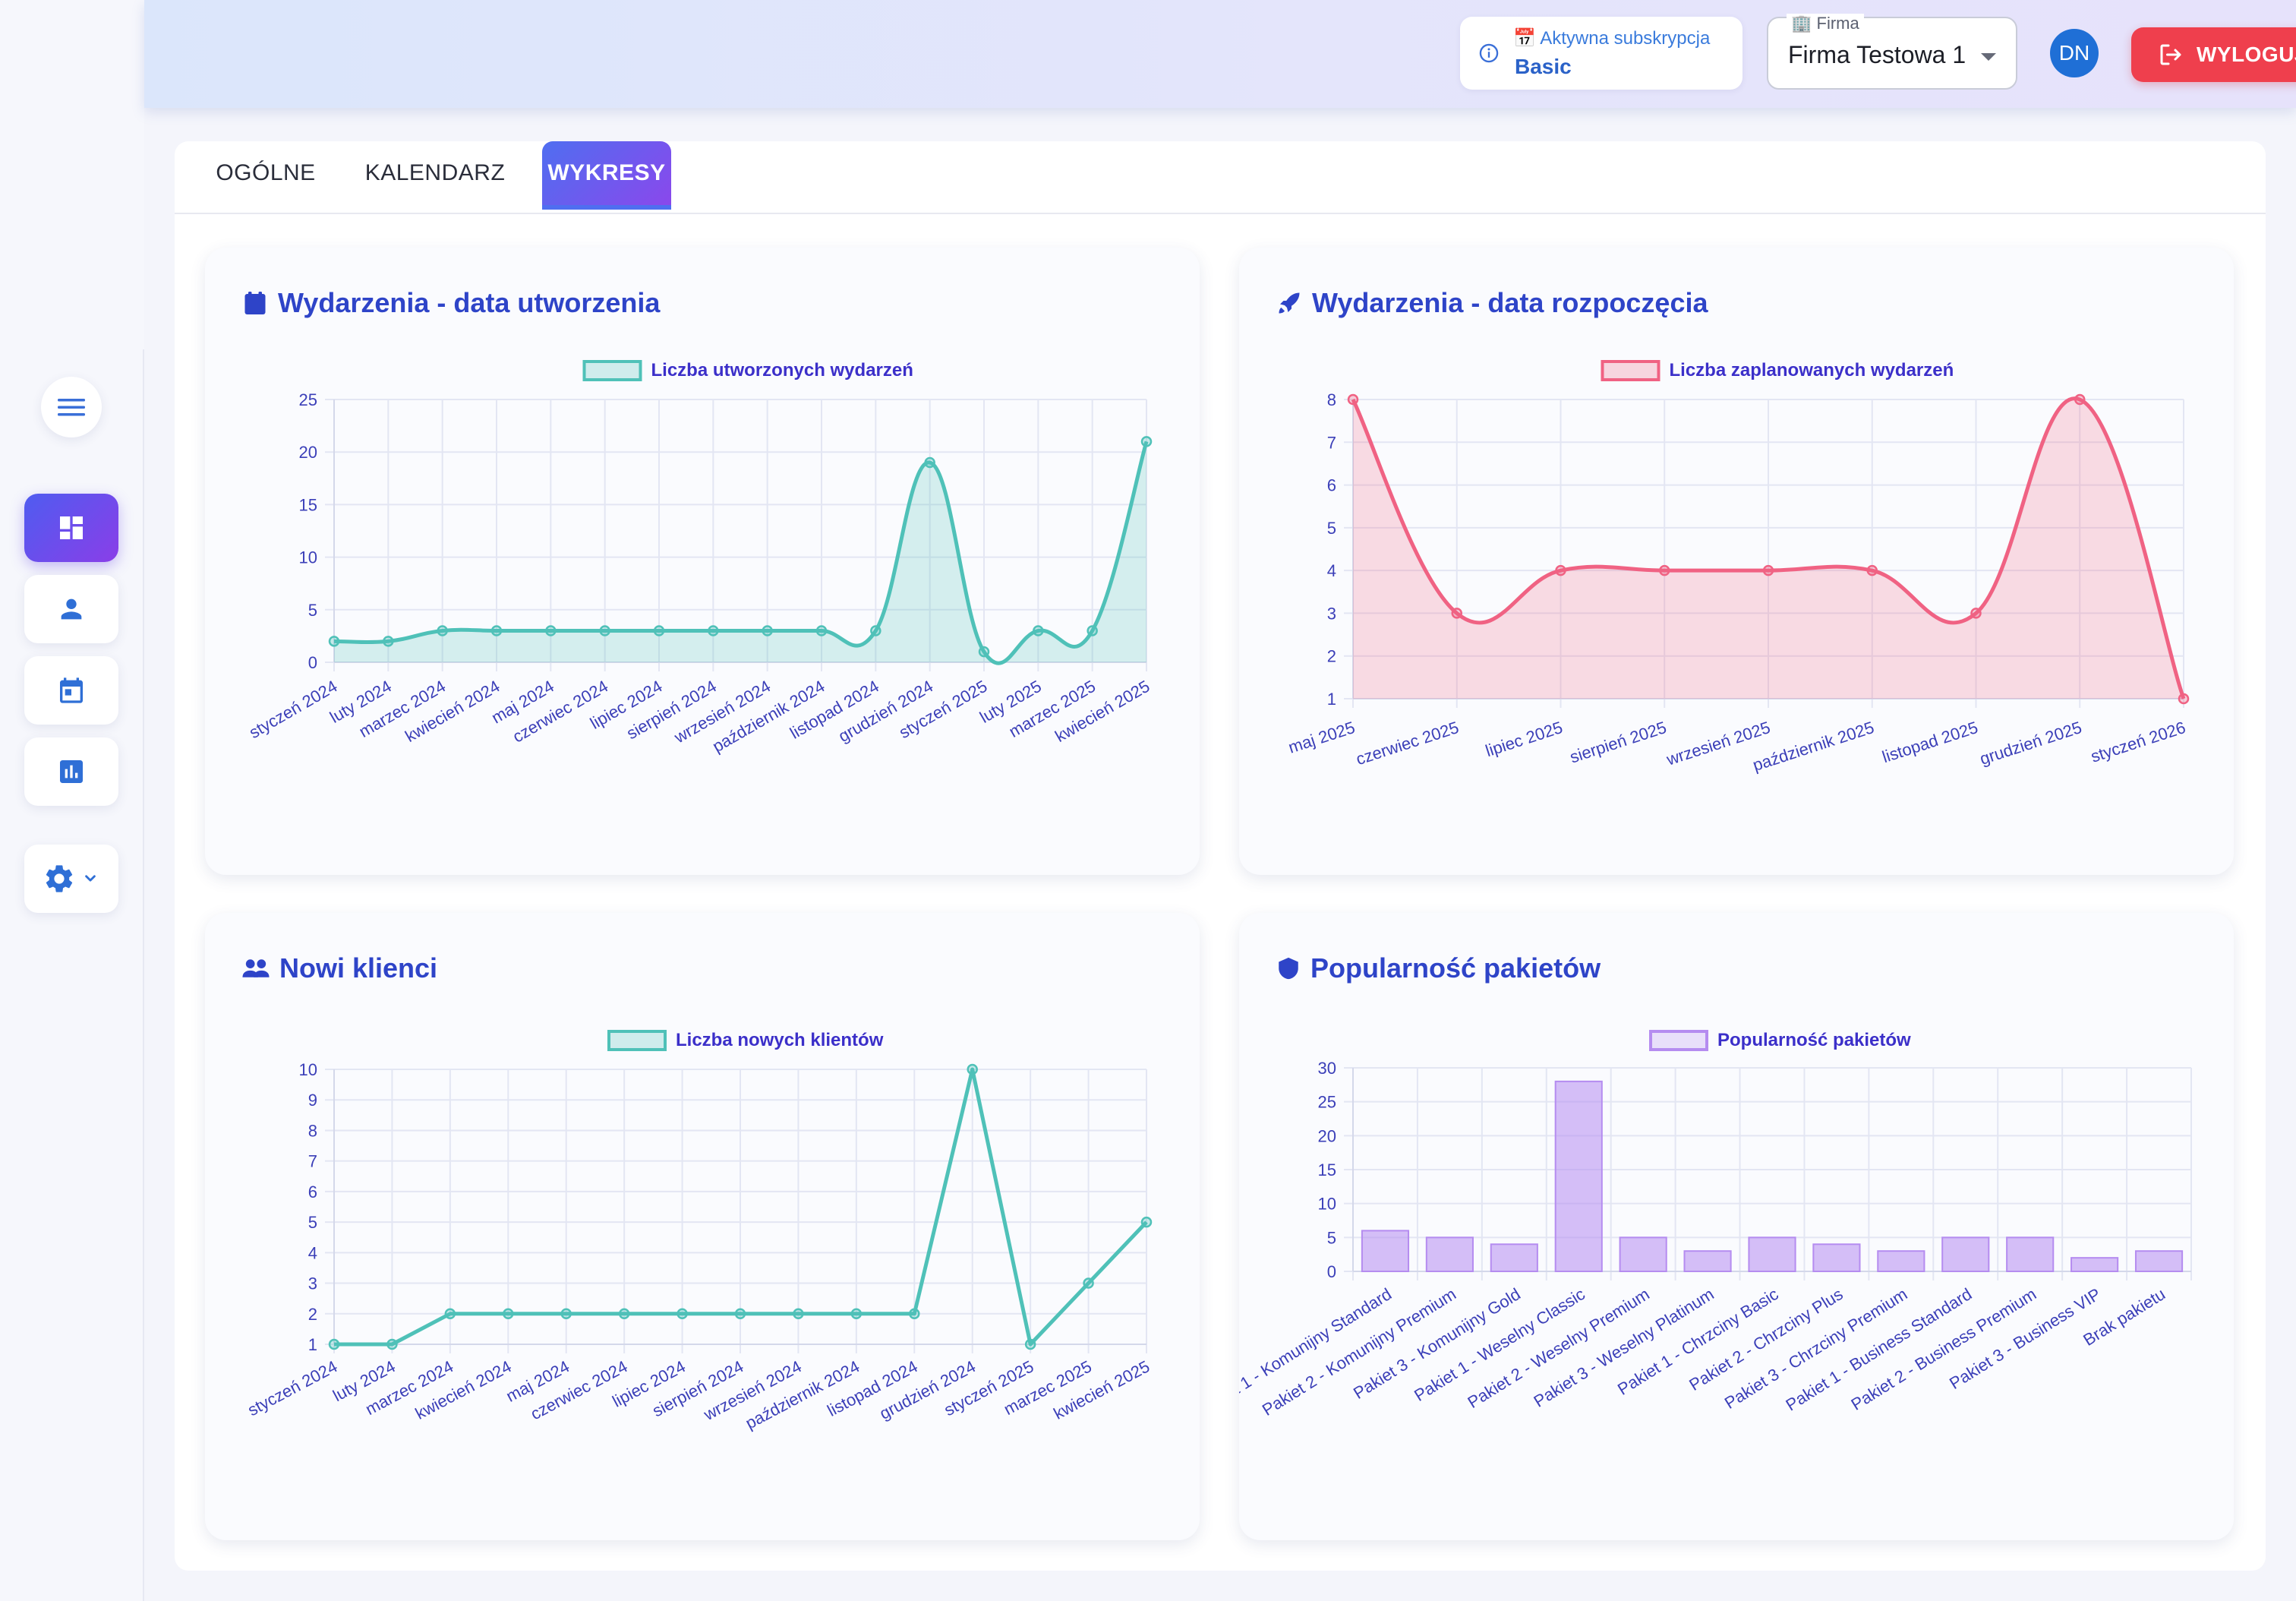  What do you see at coordinates (1524, 739) in the screenshot?
I see `x-tick-label: lipiec 2025` at bounding box center [1524, 739].